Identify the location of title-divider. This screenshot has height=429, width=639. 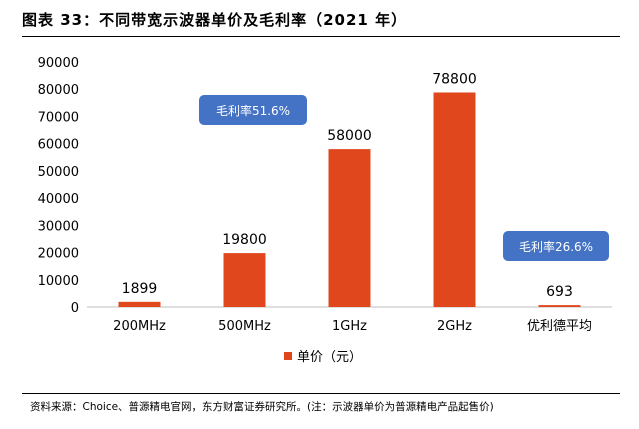
(321, 36).